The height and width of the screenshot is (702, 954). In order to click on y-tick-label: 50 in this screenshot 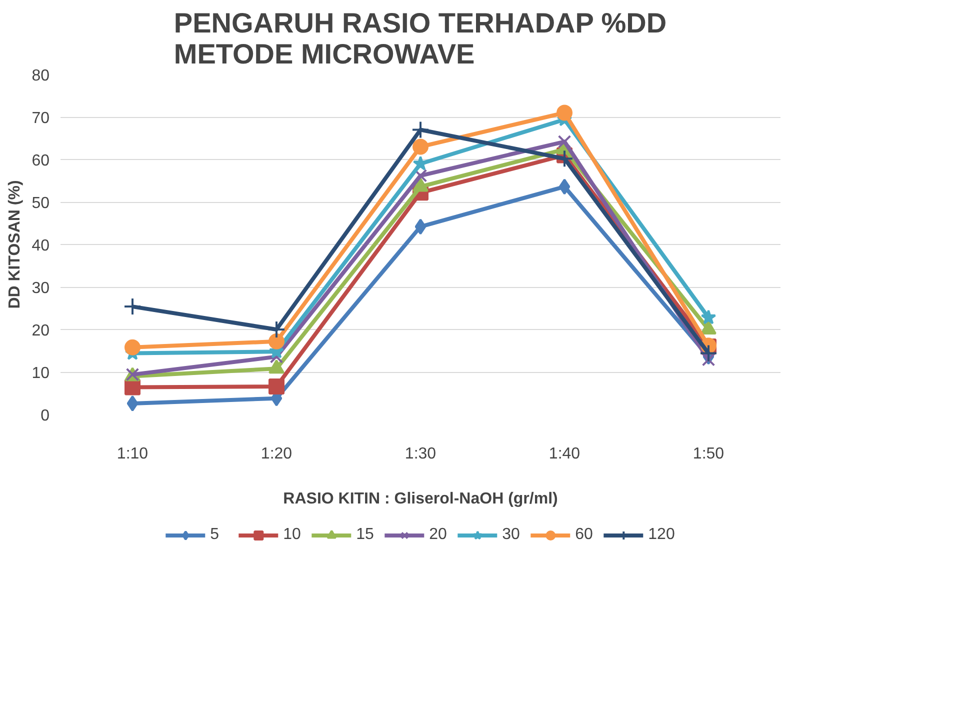, I will do `click(41, 203)`.